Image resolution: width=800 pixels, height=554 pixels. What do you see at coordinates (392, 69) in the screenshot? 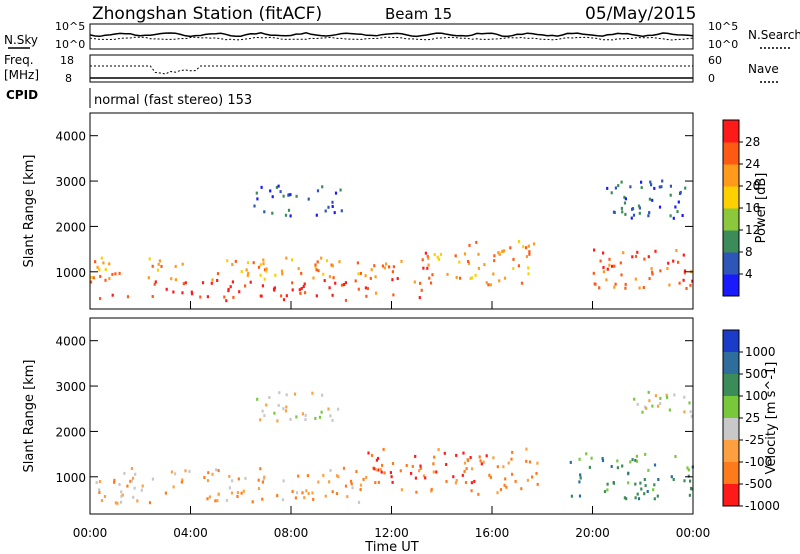
I see `frequency-panel: Freq. [MHz] 18 8 60 0 Nave` at bounding box center [392, 69].